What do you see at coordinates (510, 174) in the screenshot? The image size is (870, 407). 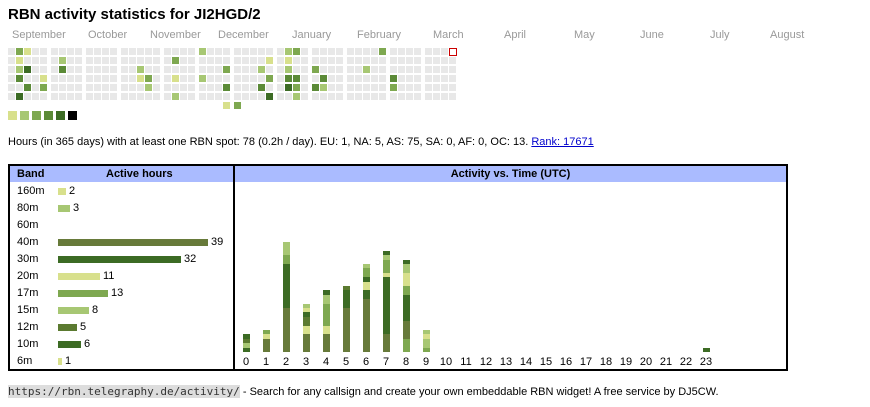 I see `activity-chart-title: Activity vs. Time (UTC)` at bounding box center [510, 174].